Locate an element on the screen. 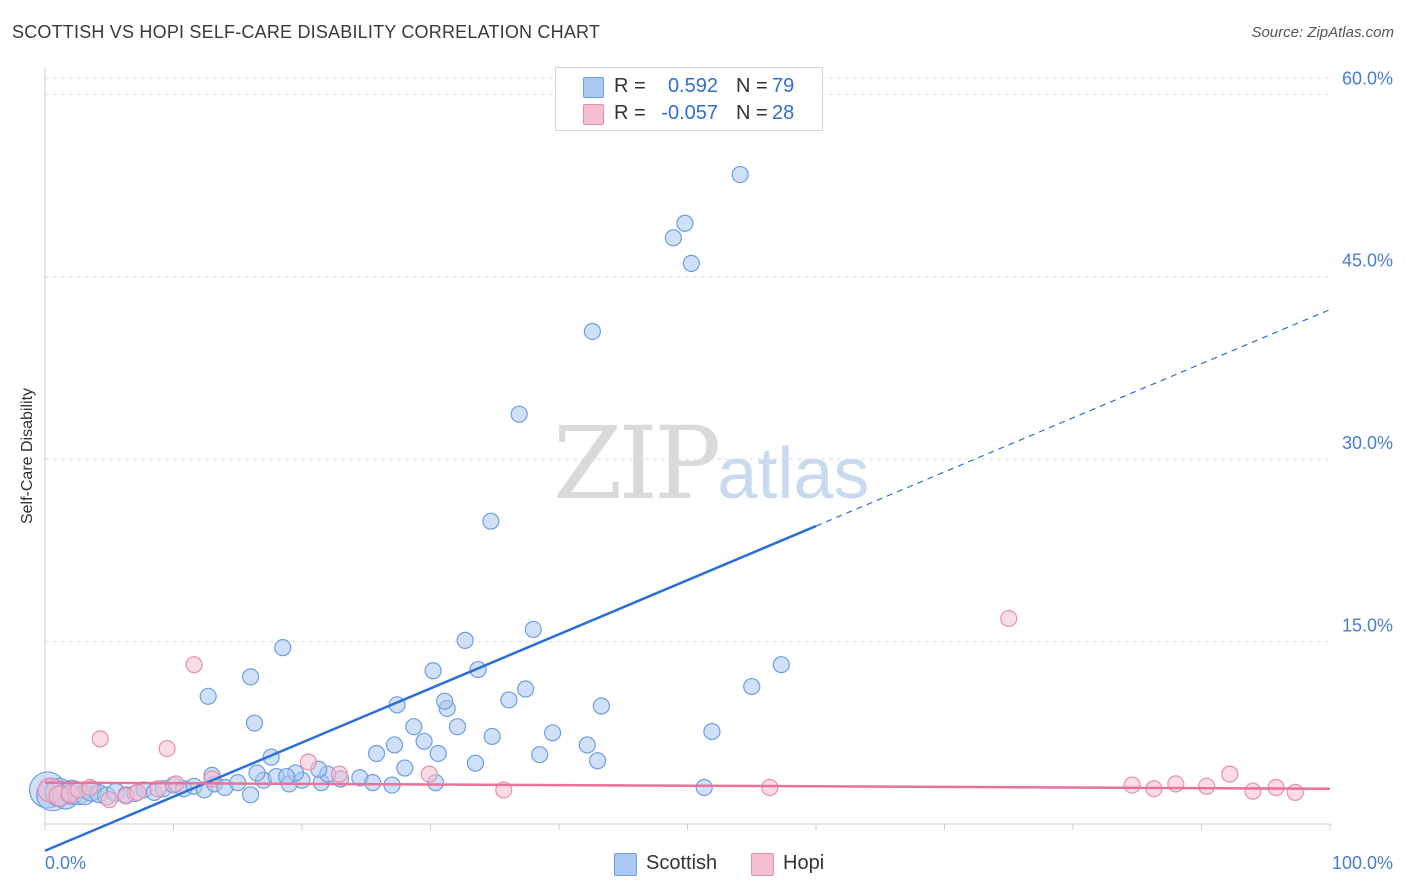  r-value: -0.057 is located at coordinates (689, 113).